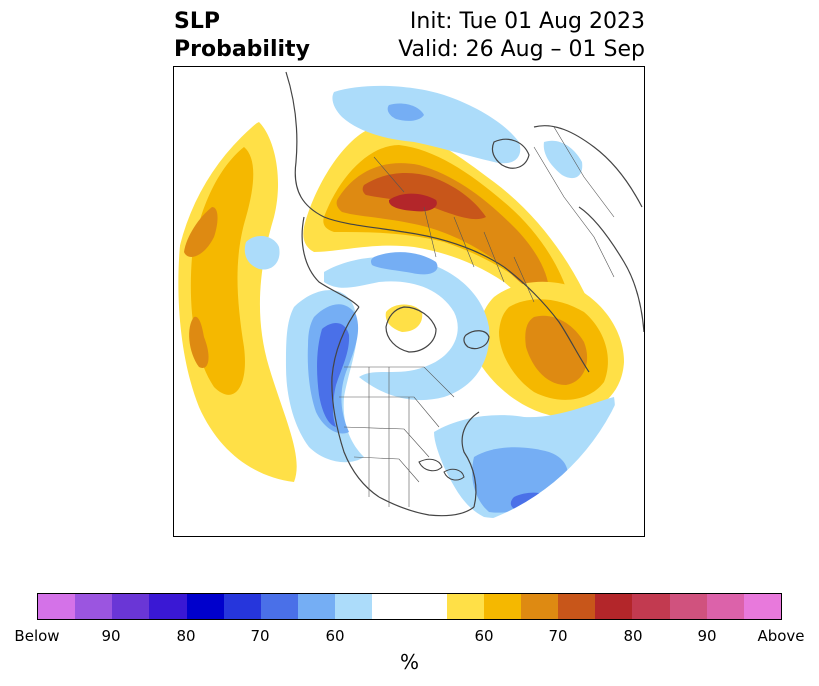  I want to click on below-55-north, so click(426, 124).